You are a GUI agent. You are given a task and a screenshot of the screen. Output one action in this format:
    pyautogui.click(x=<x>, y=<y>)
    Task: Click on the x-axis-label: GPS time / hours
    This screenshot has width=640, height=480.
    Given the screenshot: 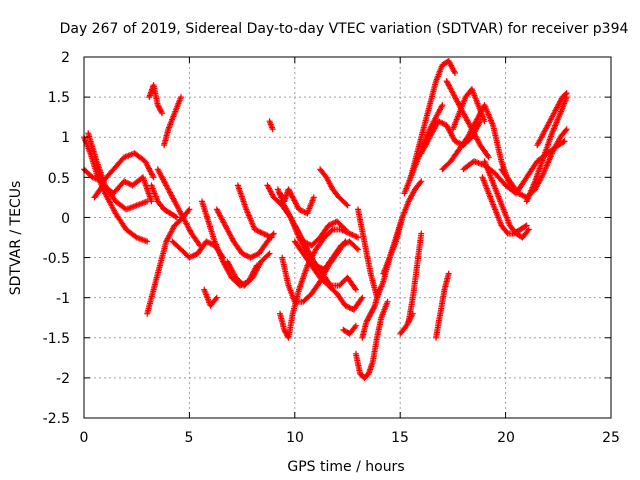 What is the action you would take?
    pyautogui.click(x=345, y=467)
    